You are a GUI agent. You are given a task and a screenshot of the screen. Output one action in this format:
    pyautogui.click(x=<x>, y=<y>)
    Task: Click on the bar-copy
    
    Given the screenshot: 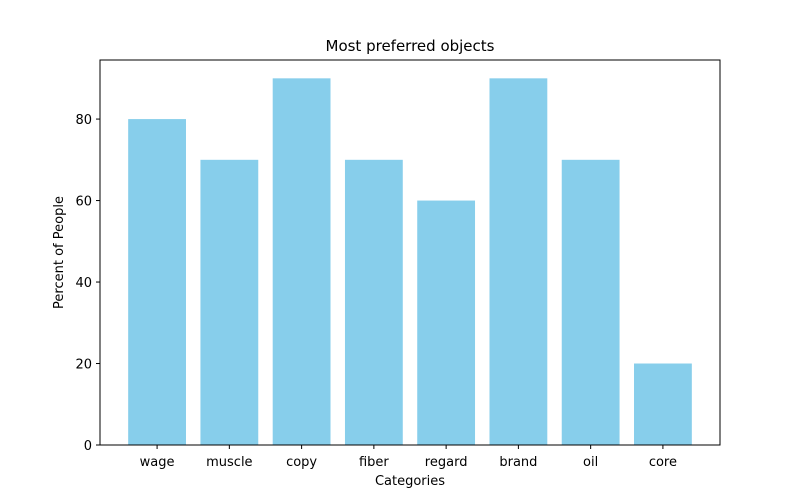 What is the action you would take?
    pyautogui.click(x=301, y=261)
    